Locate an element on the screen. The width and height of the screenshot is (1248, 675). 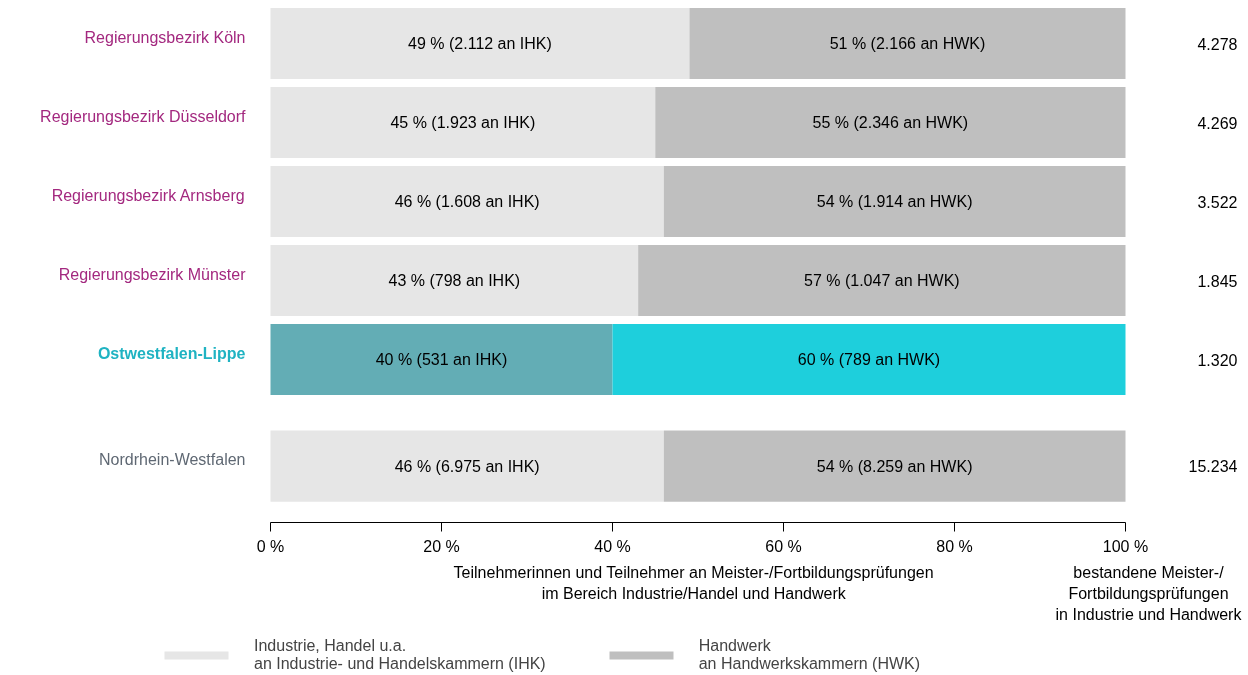
data-label: 60 % (789 an HWK) is located at coordinates (869, 359).